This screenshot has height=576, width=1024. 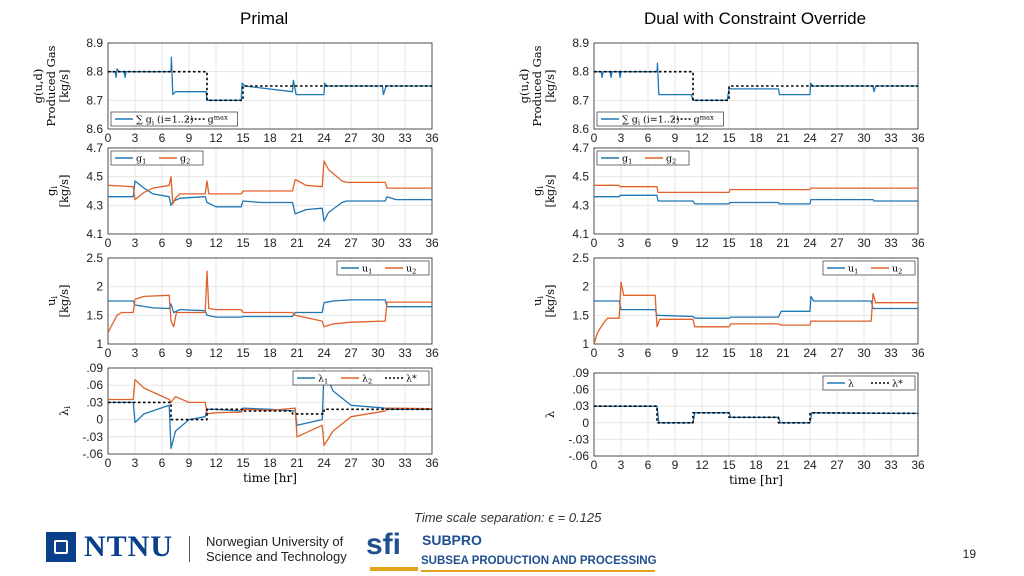 What do you see at coordinates (538, 571) in the screenshot?
I see `subsea-underline` at bounding box center [538, 571].